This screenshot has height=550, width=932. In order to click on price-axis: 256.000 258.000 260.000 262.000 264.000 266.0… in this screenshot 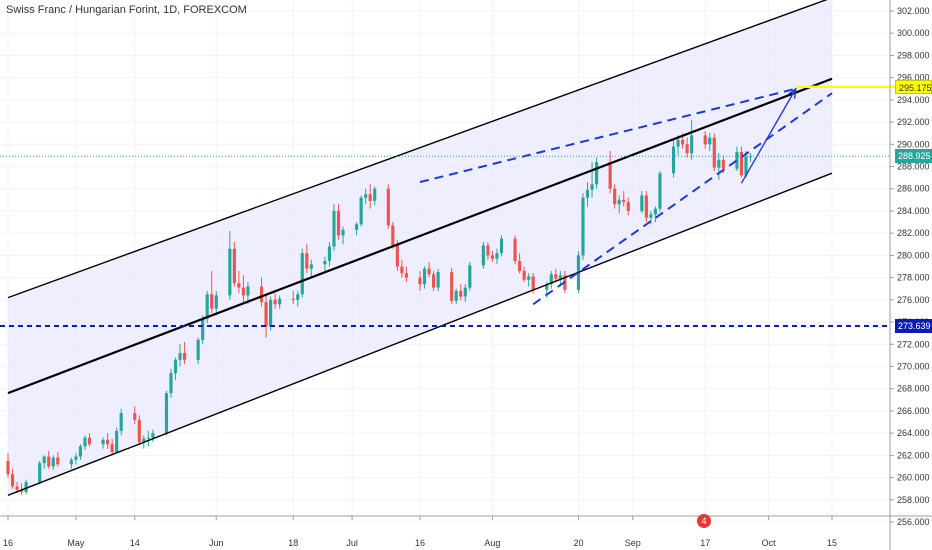, I will do `click(910, 266)`.